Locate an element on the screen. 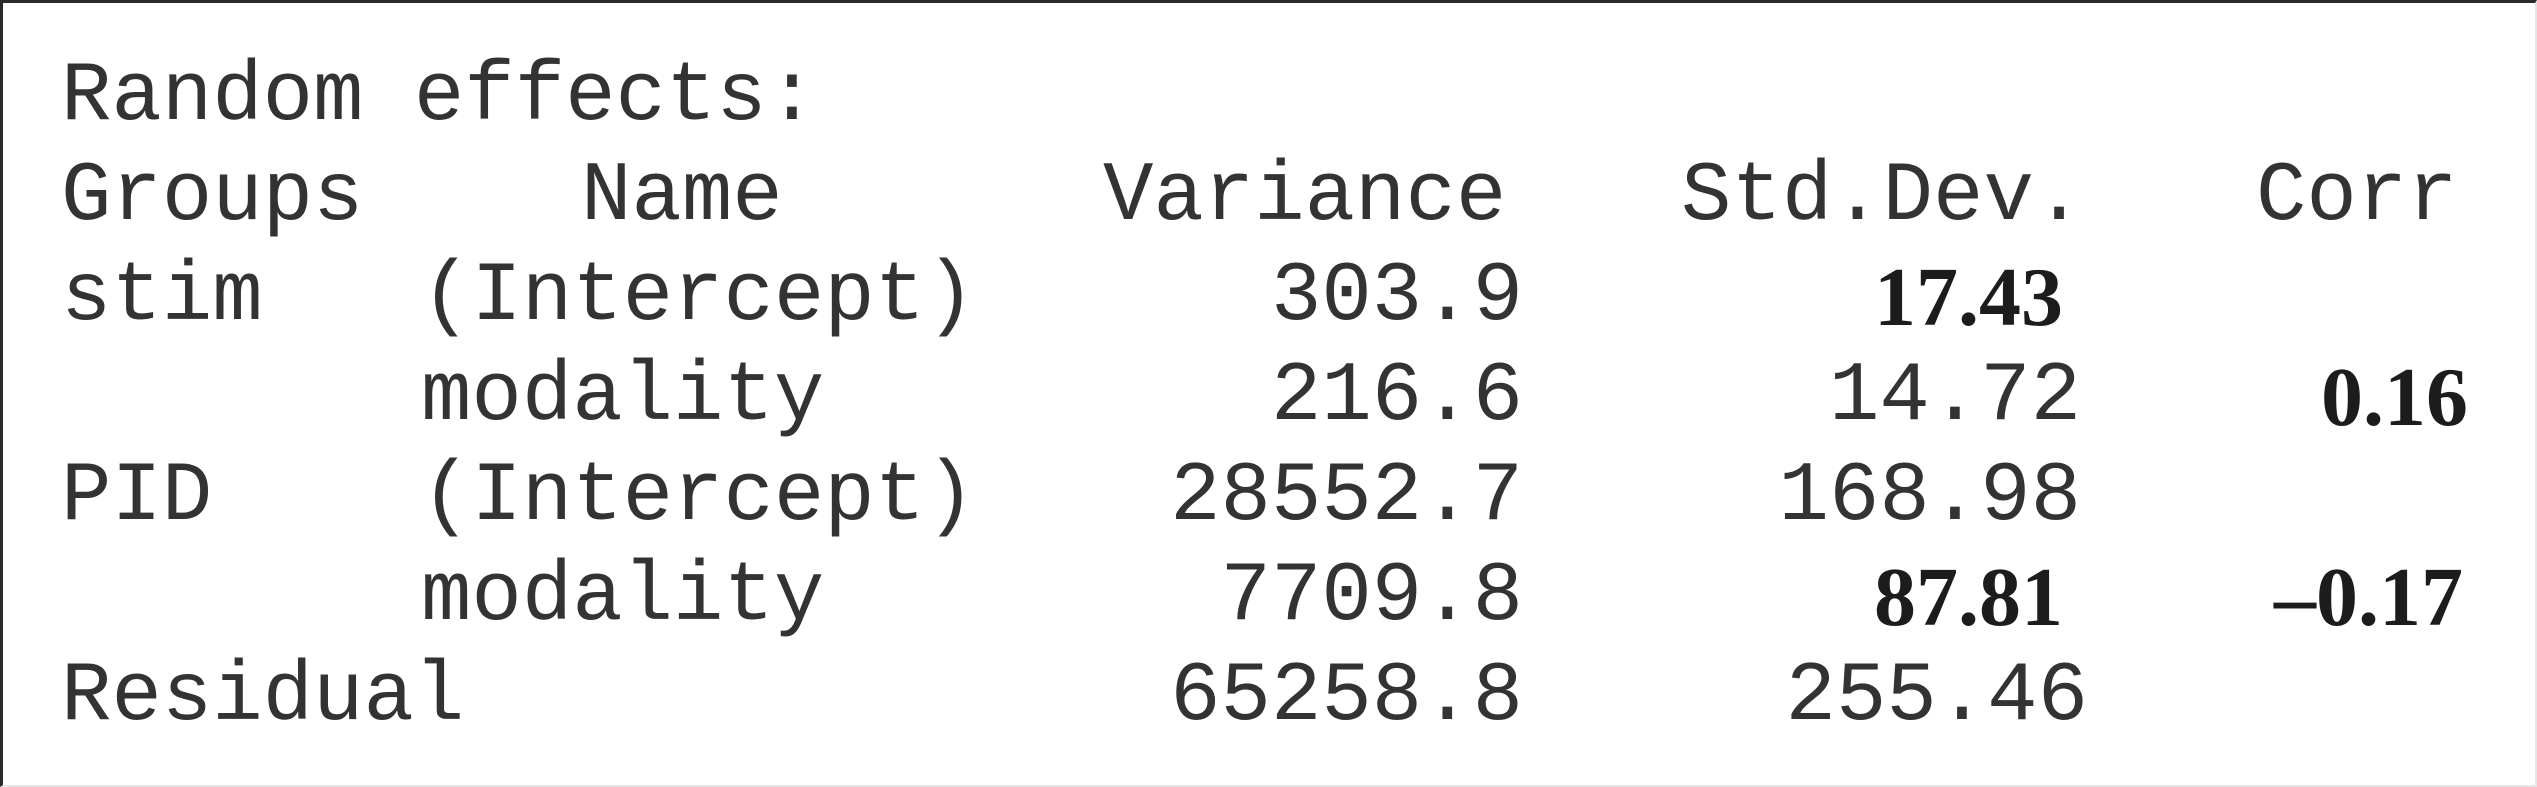  row-stddev-highlight: 87.81 is located at coordinates (1968, 597).